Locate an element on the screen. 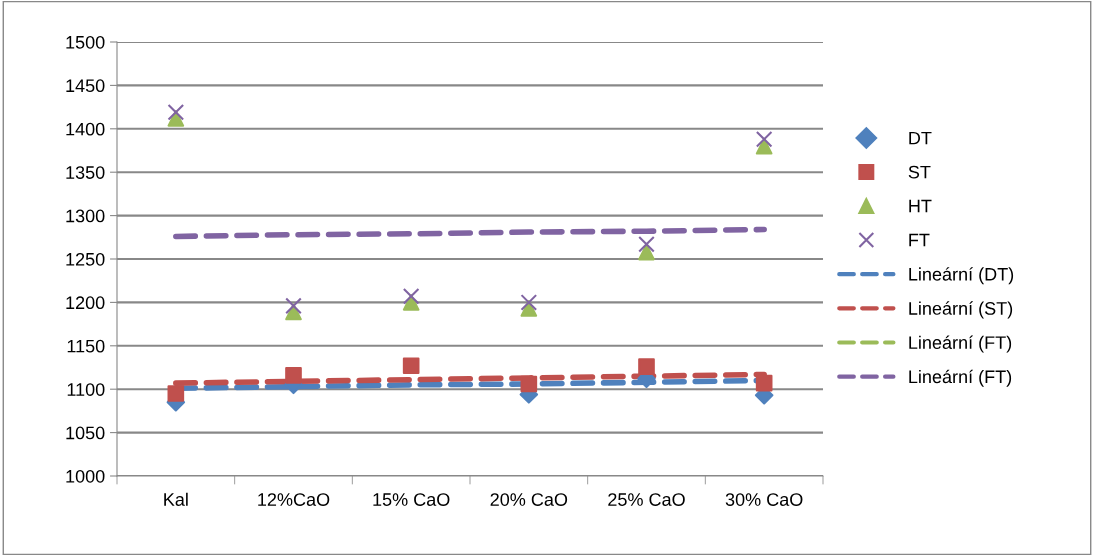 This screenshot has height=556, width=1094. y-tick-label: 1250 is located at coordinates (85, 259).